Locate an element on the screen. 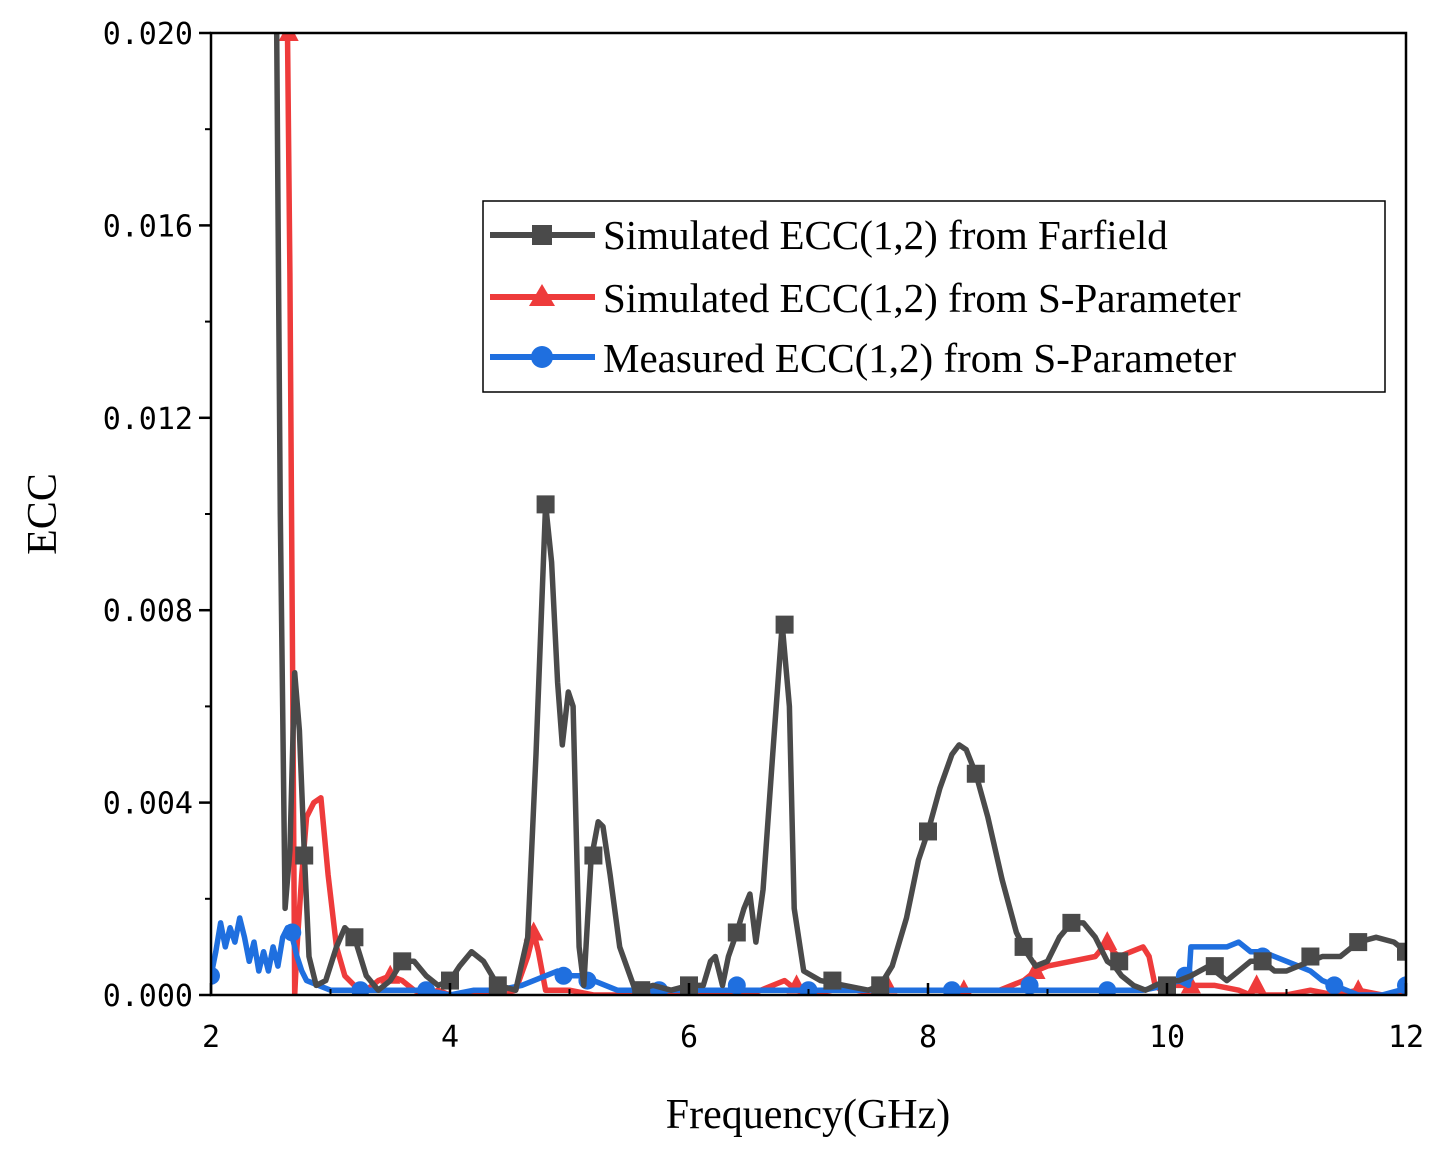  legend-entry-farfield: Simulated ECC(1,2) from Farfield is located at coordinates (829, 235).